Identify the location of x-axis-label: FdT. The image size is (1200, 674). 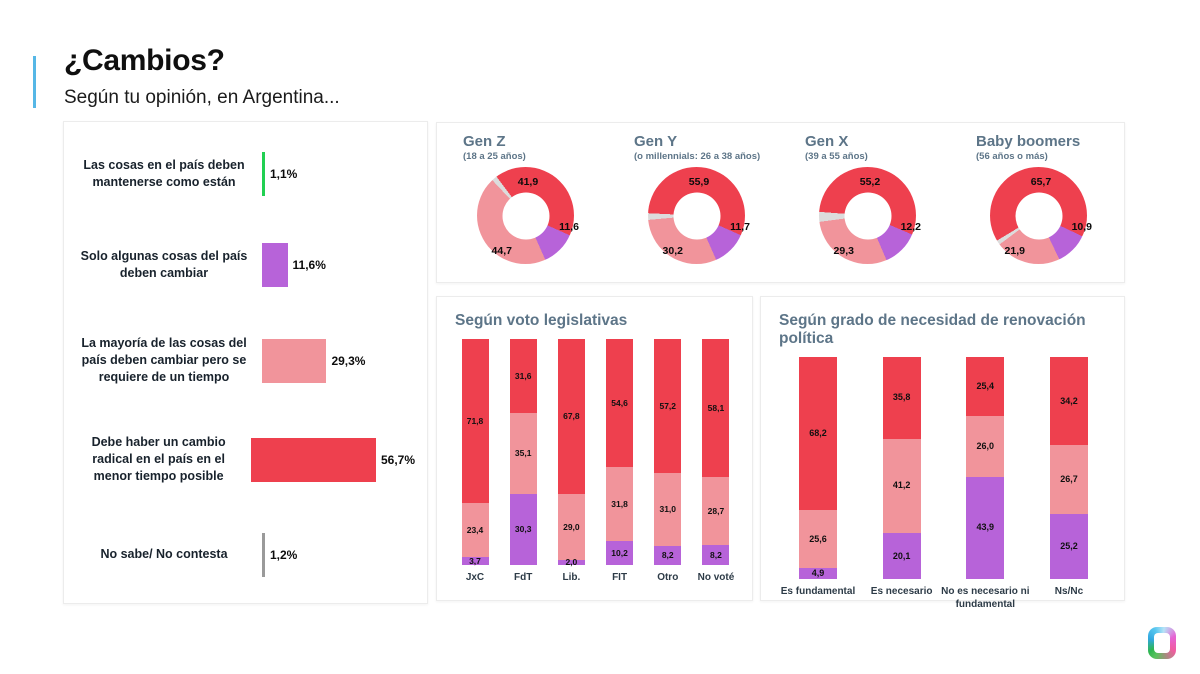
(523, 577).